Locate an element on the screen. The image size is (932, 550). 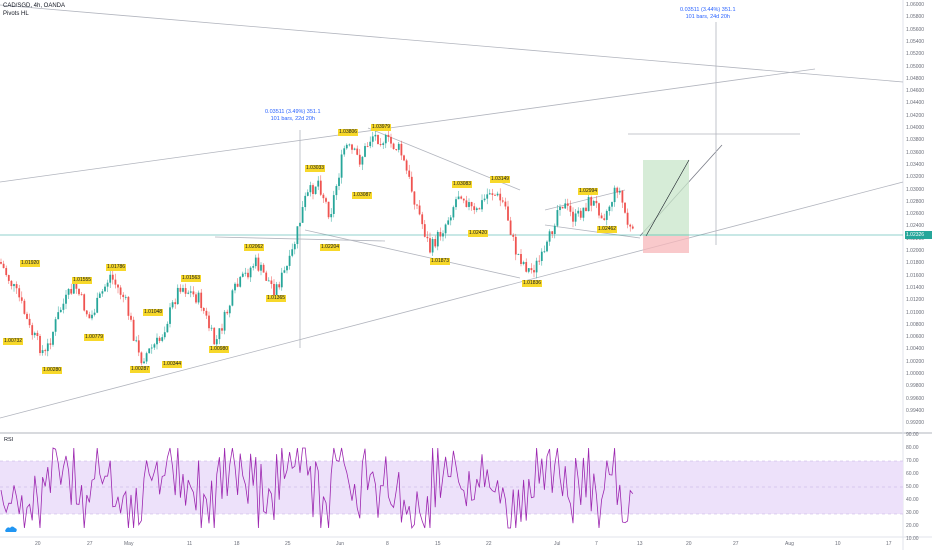
measure-left-line1: 0.03511 (3.49%) 351.1 is located at coordinates (293, 112).